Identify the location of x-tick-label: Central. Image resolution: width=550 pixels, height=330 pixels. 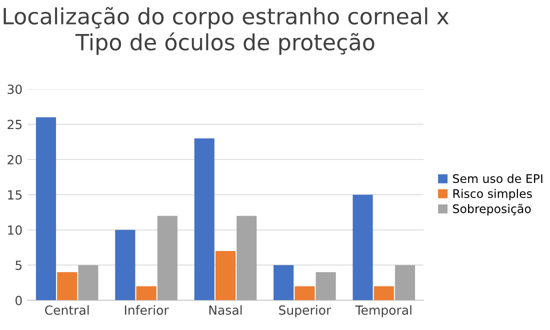
(67, 310).